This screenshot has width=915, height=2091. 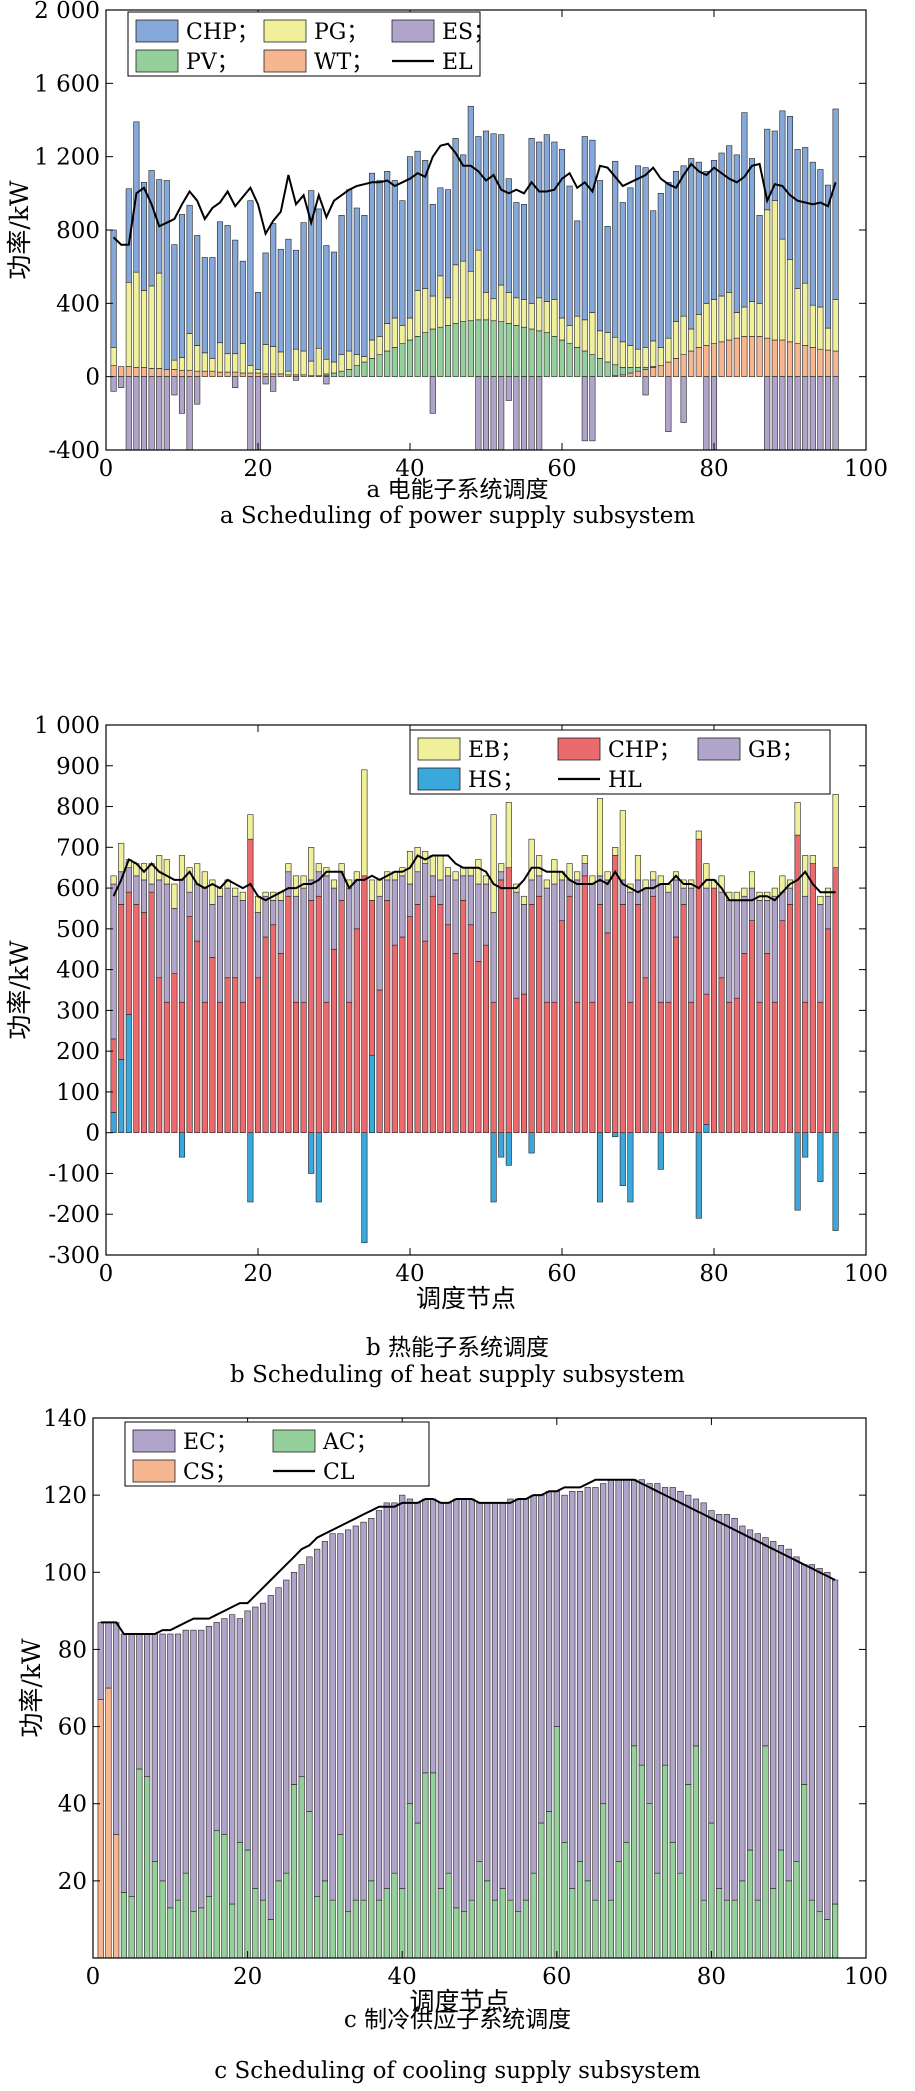 I want to click on chart-a-ytick-label: 1 200, so click(x=67, y=158).